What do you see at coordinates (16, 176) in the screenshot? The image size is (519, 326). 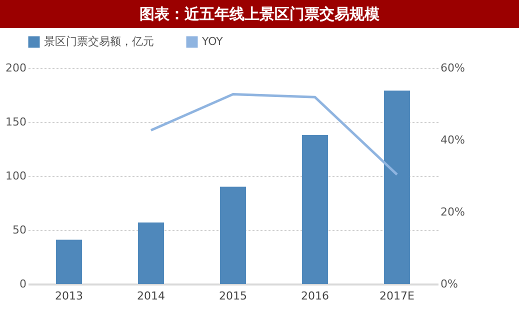 I see `y-tick-label: 100` at bounding box center [16, 176].